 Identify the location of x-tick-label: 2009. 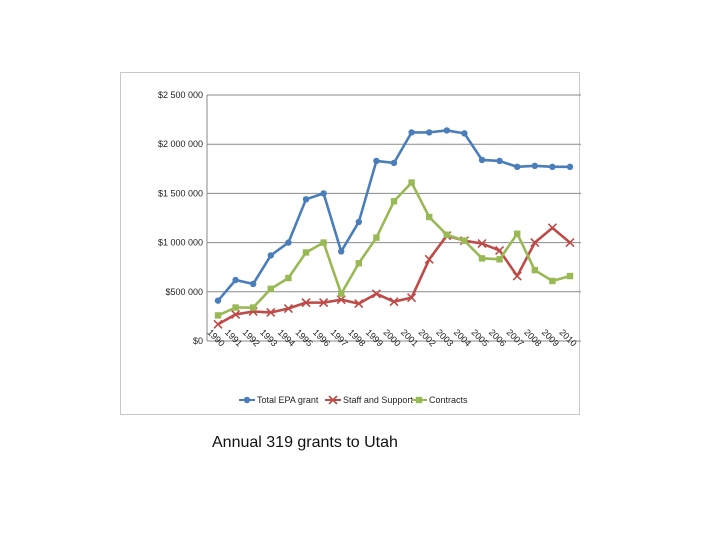
(550, 337).